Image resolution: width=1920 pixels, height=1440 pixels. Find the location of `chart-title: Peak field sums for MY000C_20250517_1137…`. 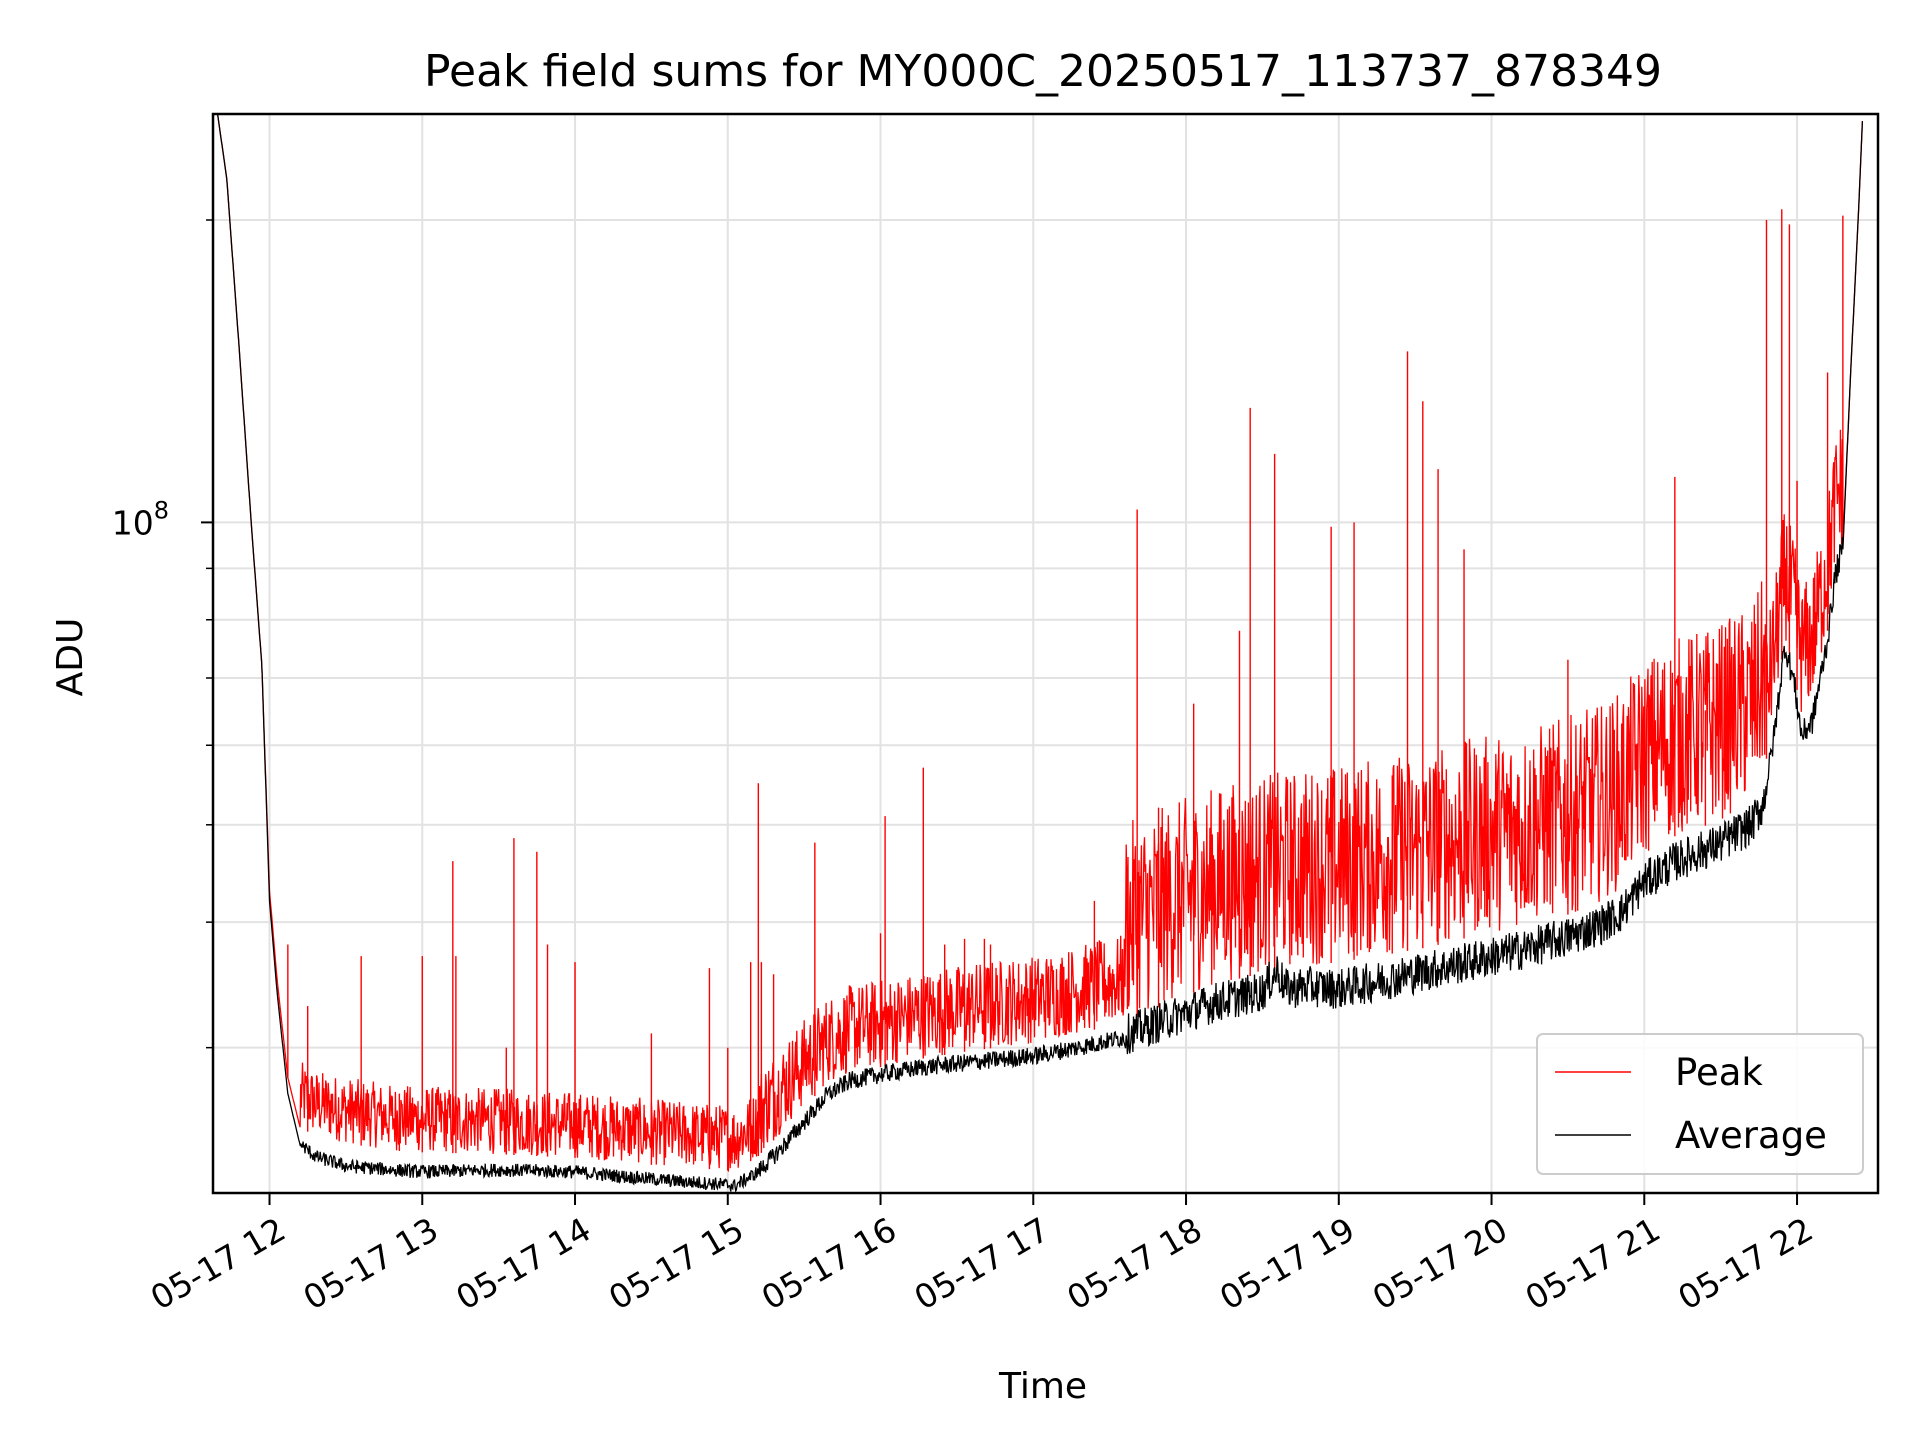

chart-title: Peak field sums for MY000C_20250517_1137… is located at coordinates (1043, 71).